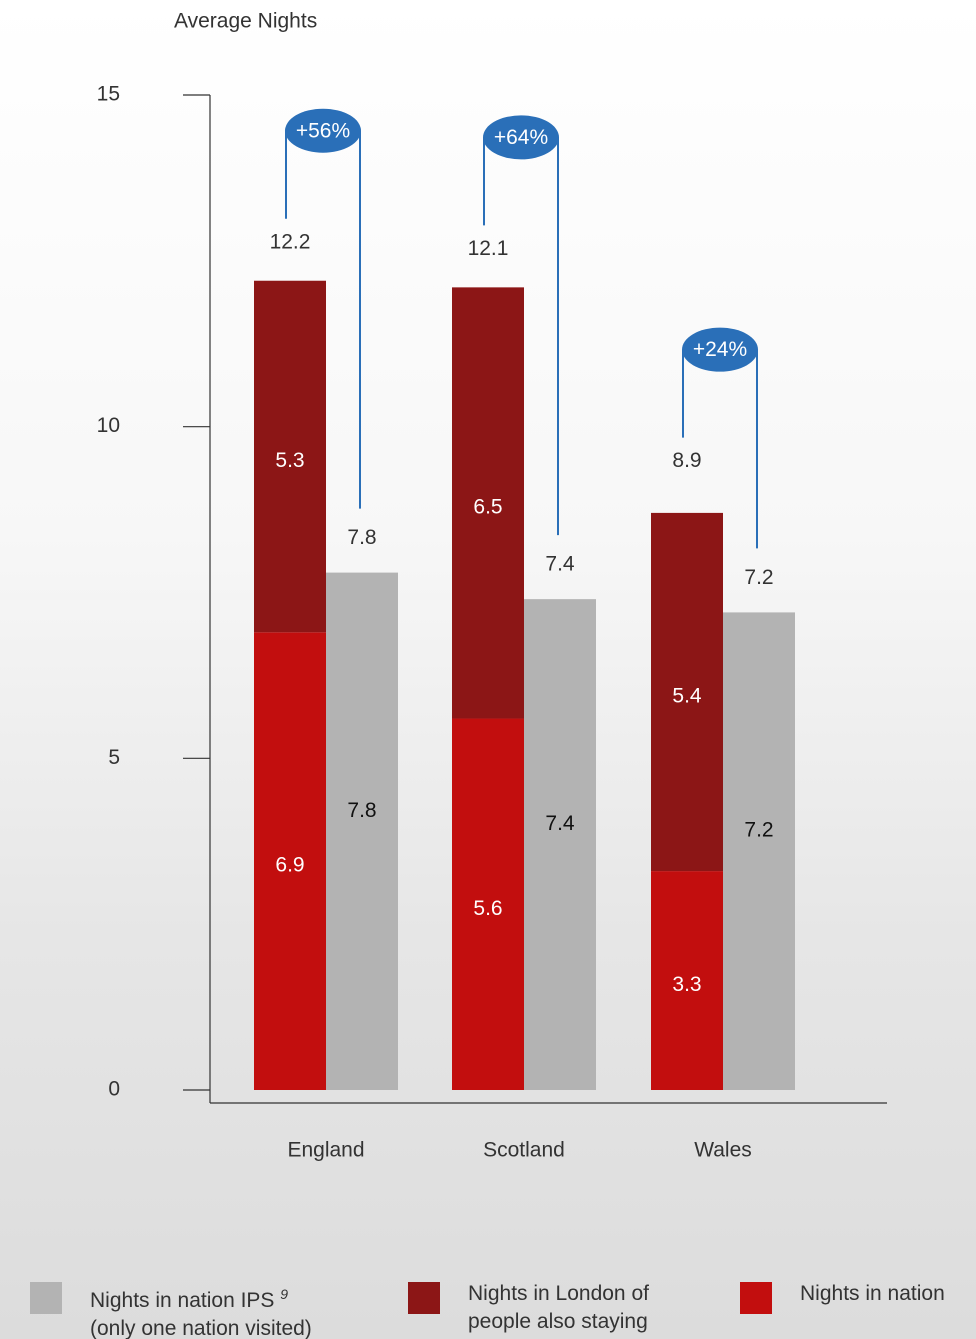  I want to click on x-tick-label: England, so click(325, 1150).